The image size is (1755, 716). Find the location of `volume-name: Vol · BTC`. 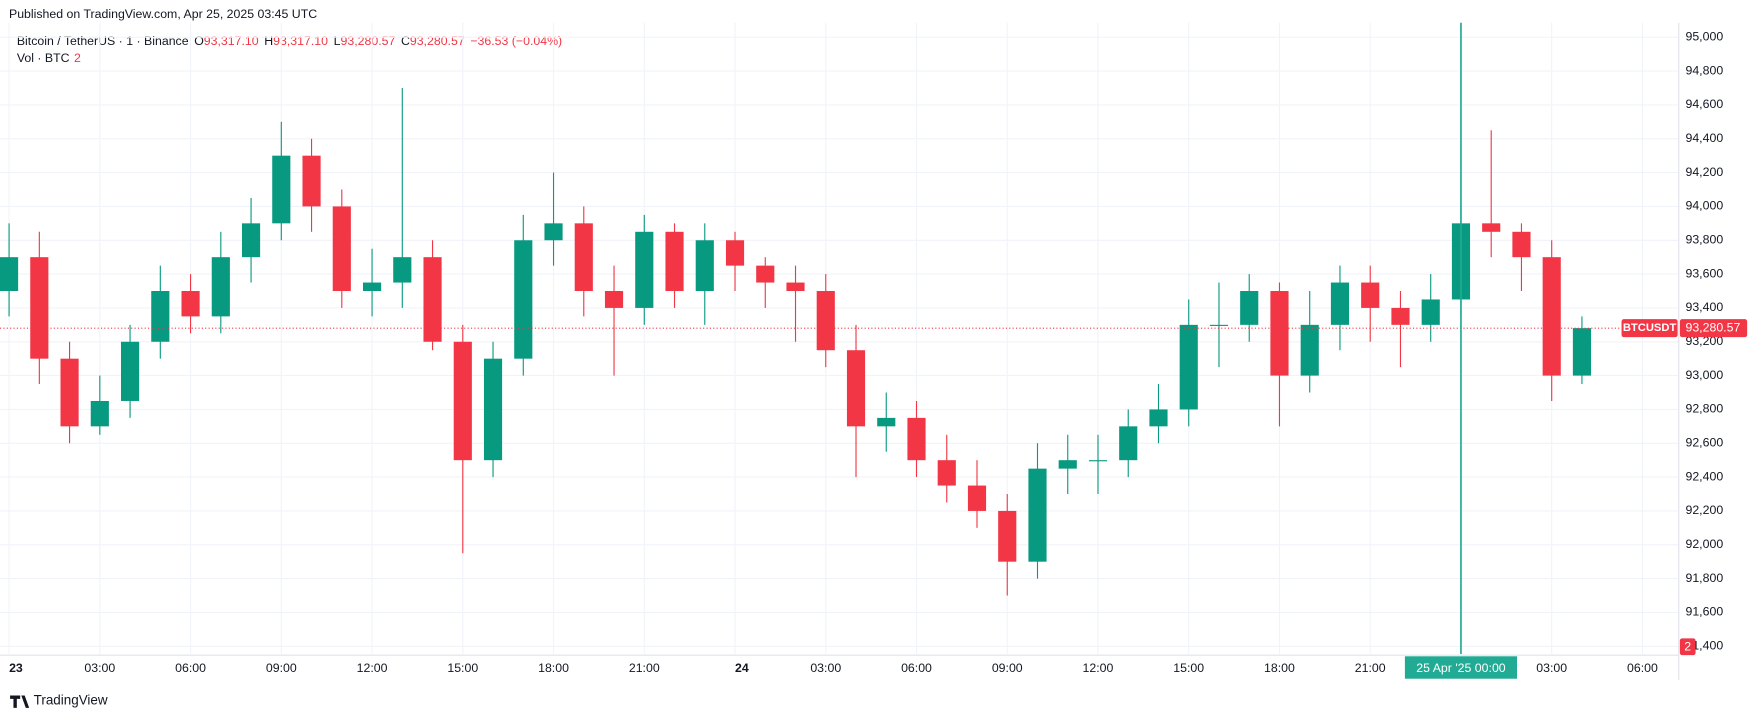

volume-name: Vol · BTC is located at coordinates (43, 58).